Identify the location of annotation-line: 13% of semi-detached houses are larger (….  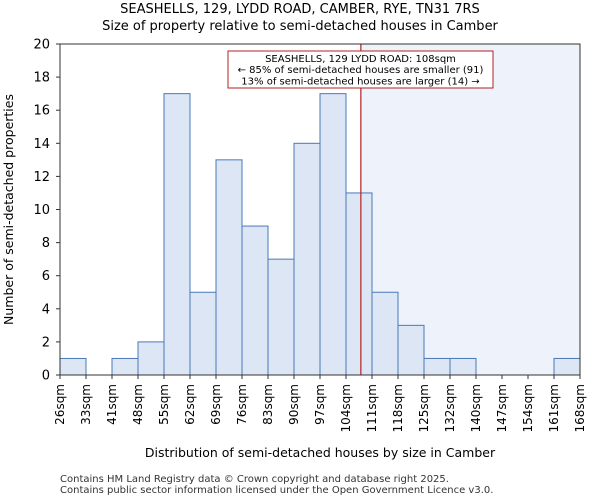
(360, 81).